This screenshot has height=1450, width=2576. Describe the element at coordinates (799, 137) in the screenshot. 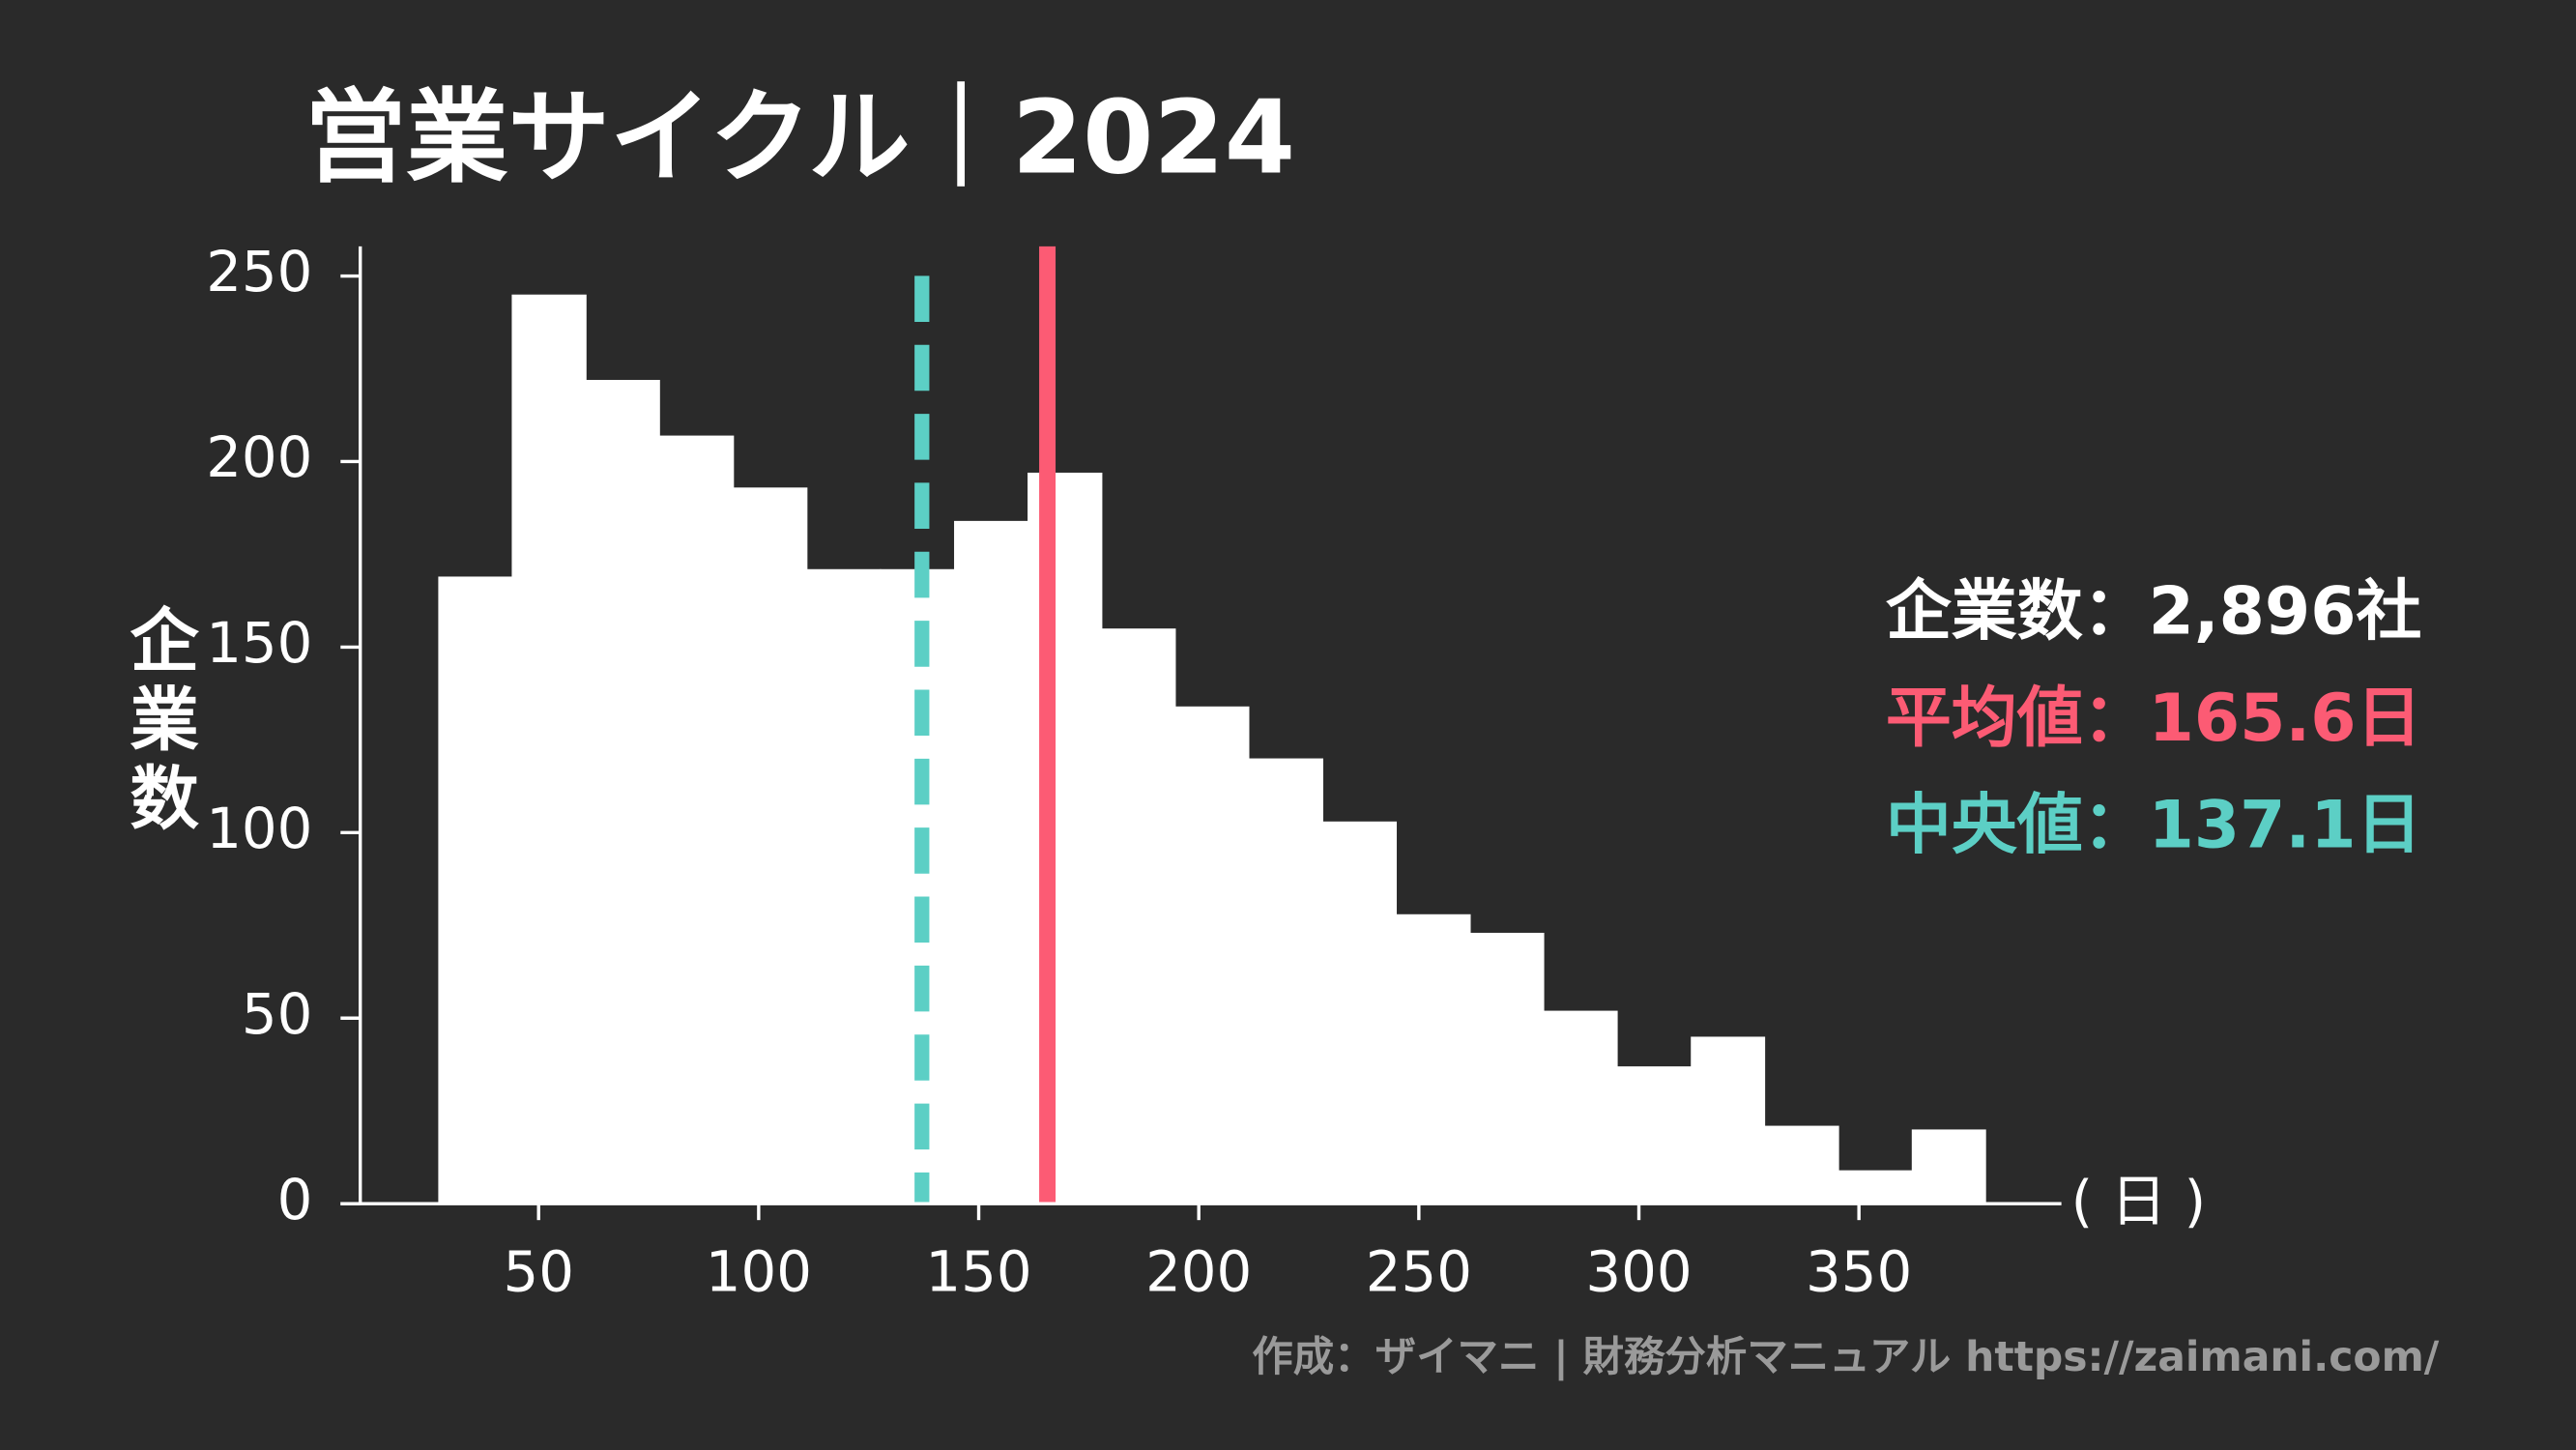

I see `chart-title: 営業サイクル｜2024` at that location.